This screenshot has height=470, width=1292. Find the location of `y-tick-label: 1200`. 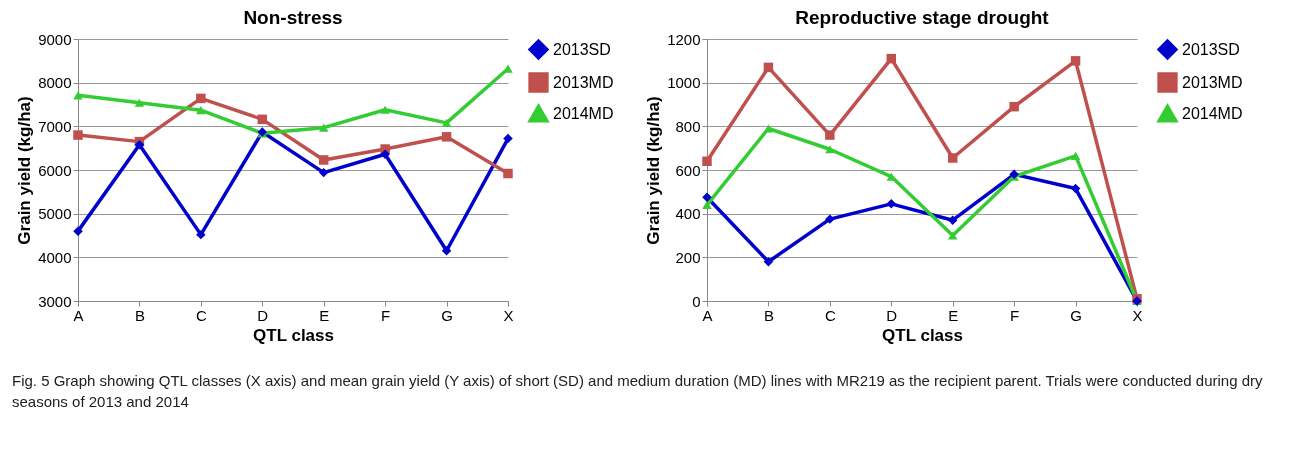

y-tick-label: 1200 is located at coordinates (684, 39).